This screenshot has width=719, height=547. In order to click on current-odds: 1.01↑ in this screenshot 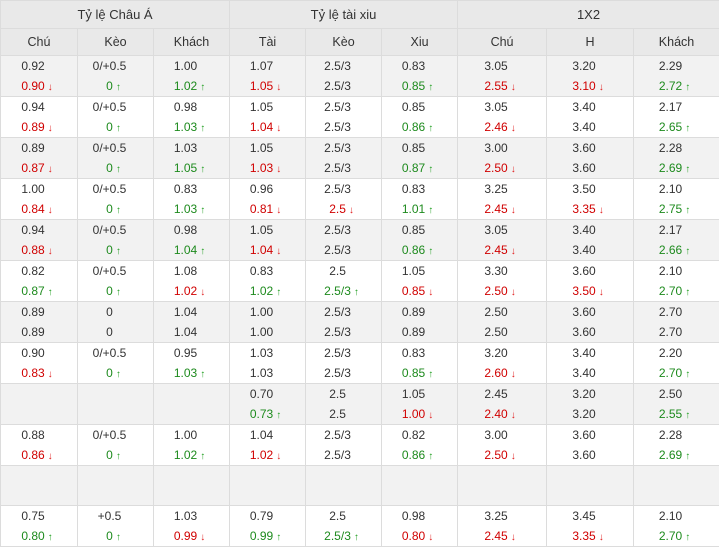, I will do `click(419, 209)`.